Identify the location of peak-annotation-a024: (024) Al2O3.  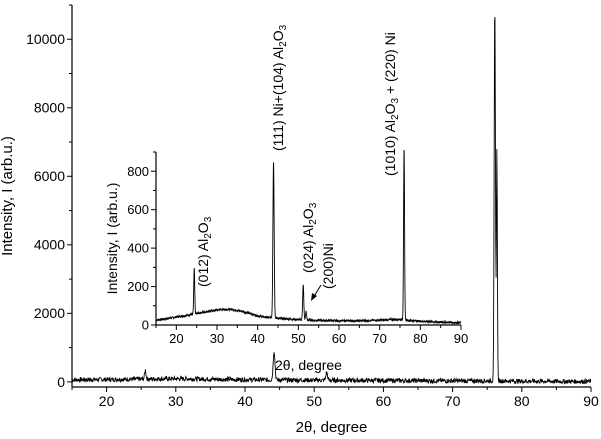
(309, 237).